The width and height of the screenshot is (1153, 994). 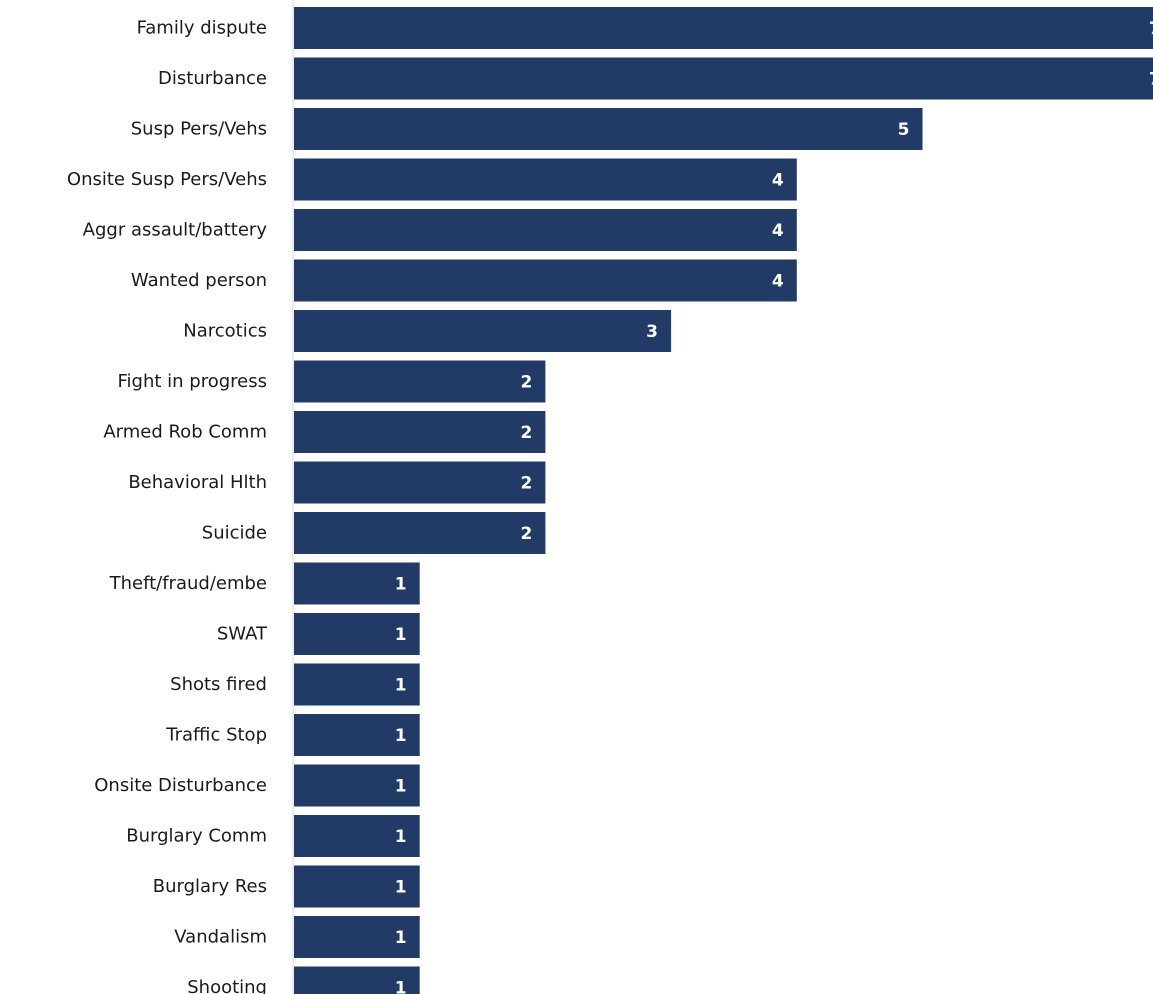 I want to click on category-label: Vandalism, so click(x=220, y=937).